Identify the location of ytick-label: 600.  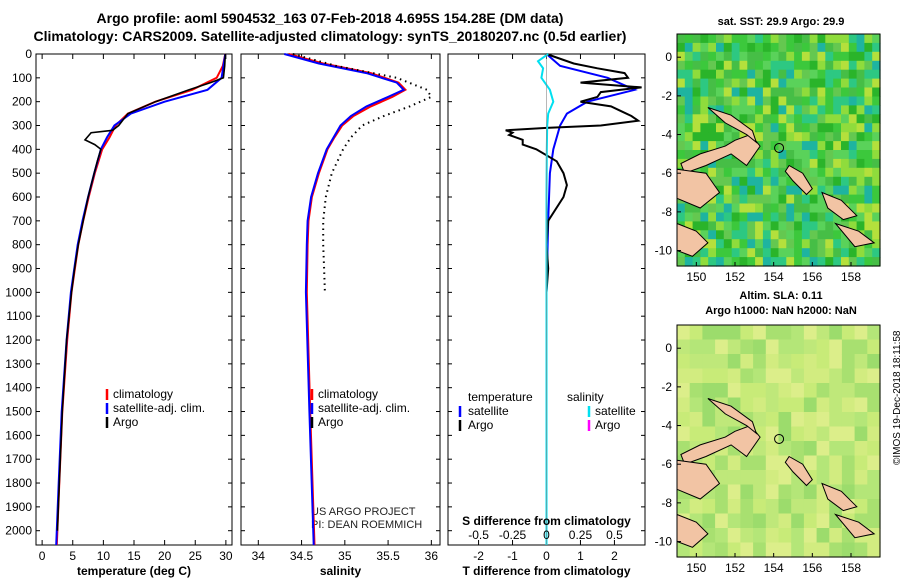
(22, 197).